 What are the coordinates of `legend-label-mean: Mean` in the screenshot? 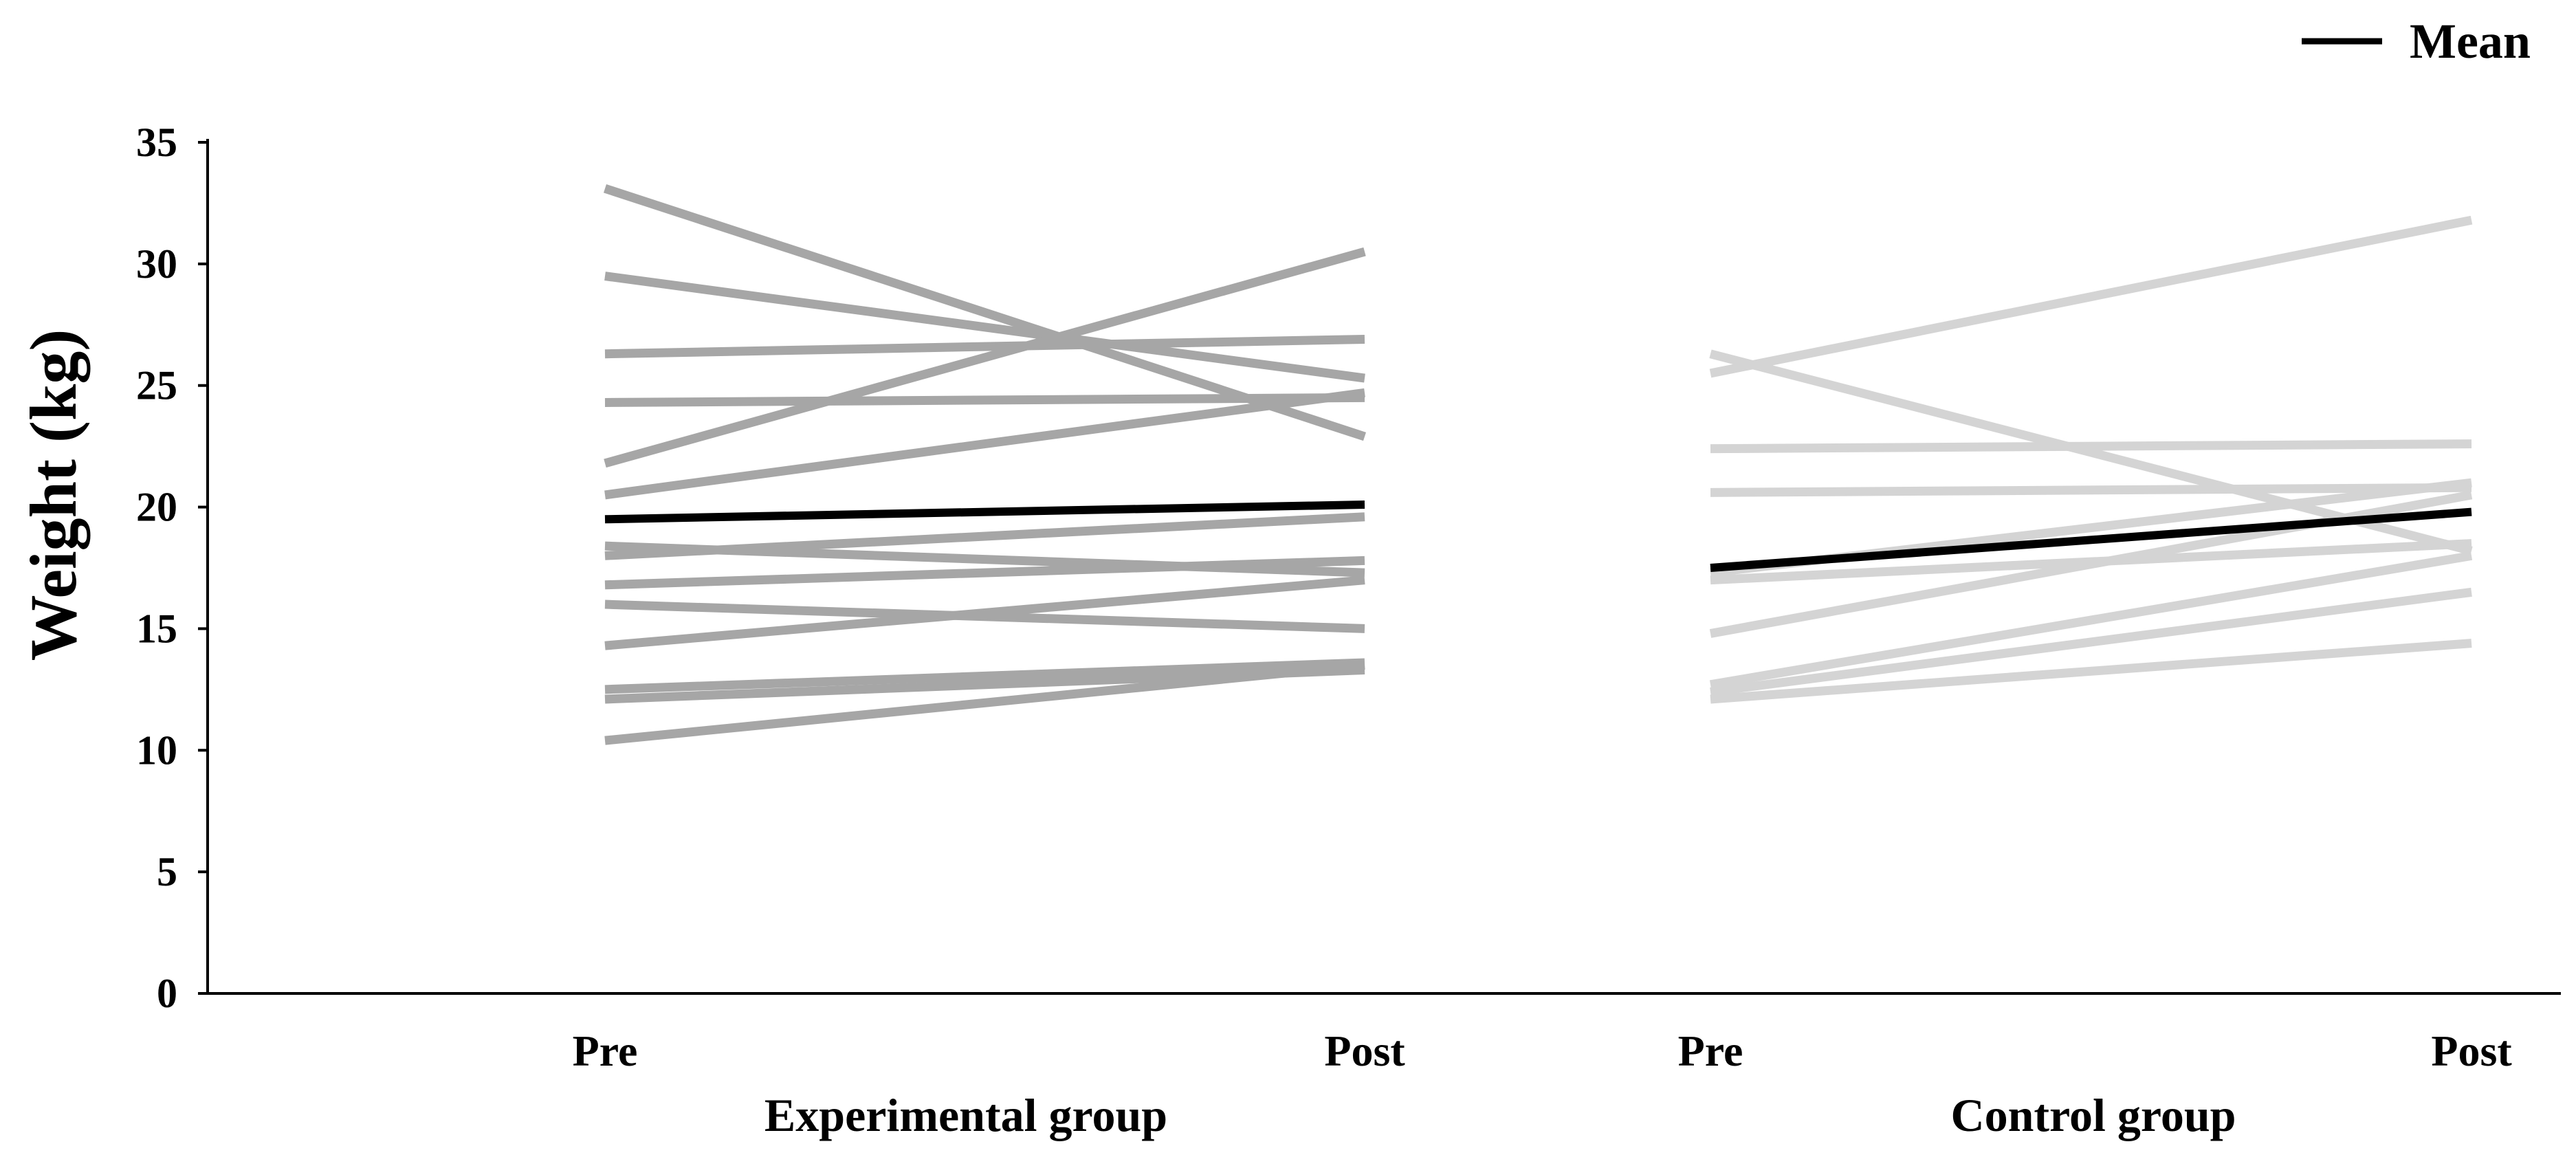 It's located at (2470, 41).